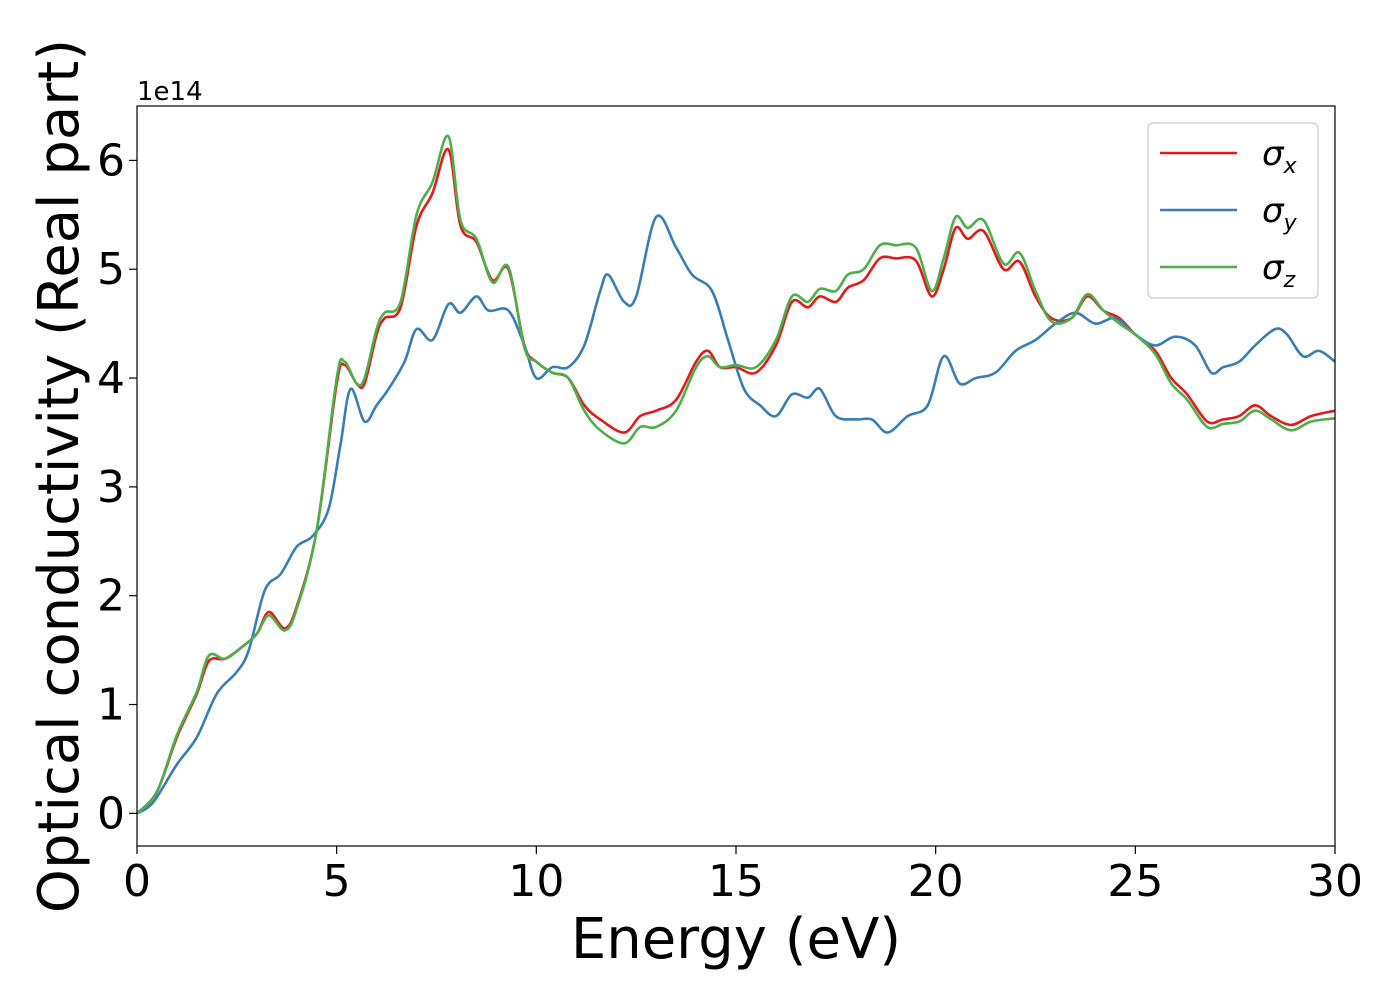 This screenshot has width=1400, height=1000. I want to click on y-tick-label: 0, so click(111, 813).